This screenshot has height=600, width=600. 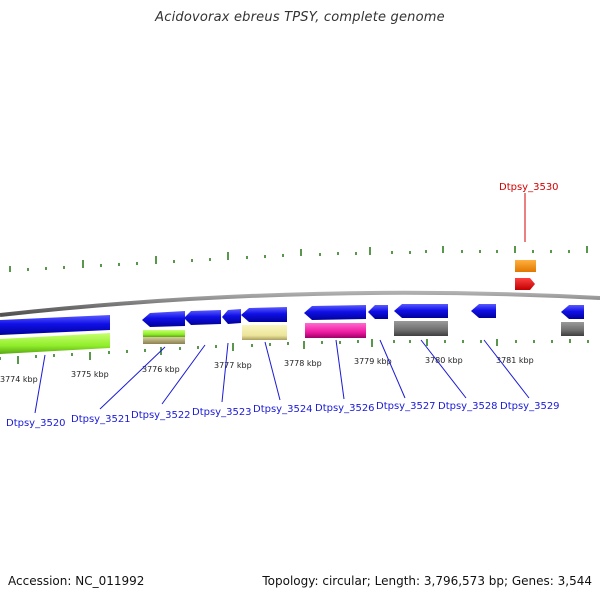 I want to click on gene-leader-lines, so click(x=282, y=376).